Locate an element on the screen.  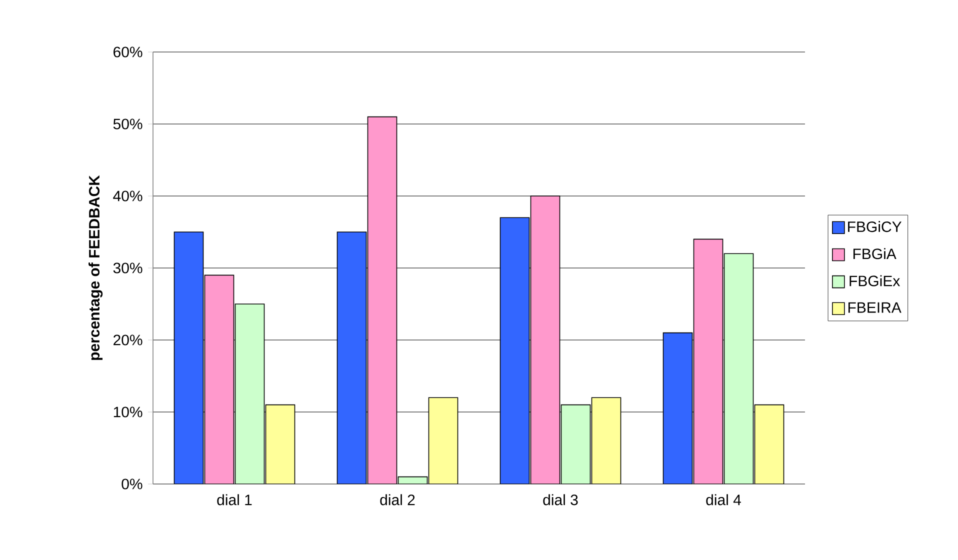
y-tick-label: 20% is located at coordinates (128, 340).